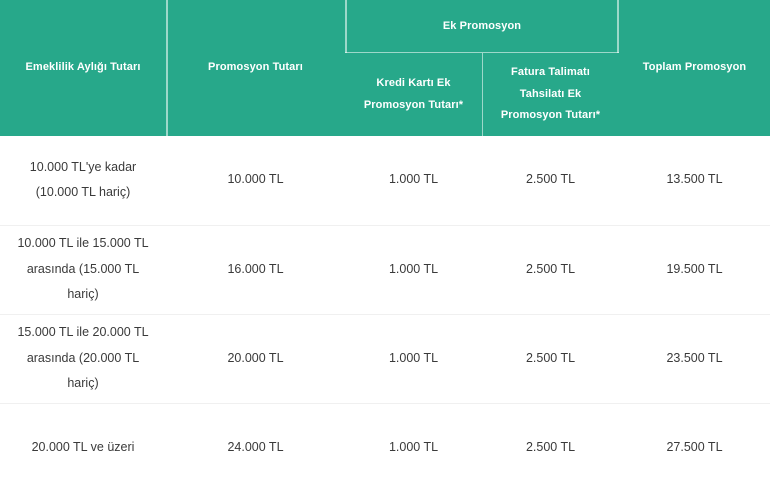 The width and height of the screenshot is (770, 492). Describe the element at coordinates (694, 270) in the screenshot. I see `cell-toplam-promosyon: 19.500 TL` at that location.